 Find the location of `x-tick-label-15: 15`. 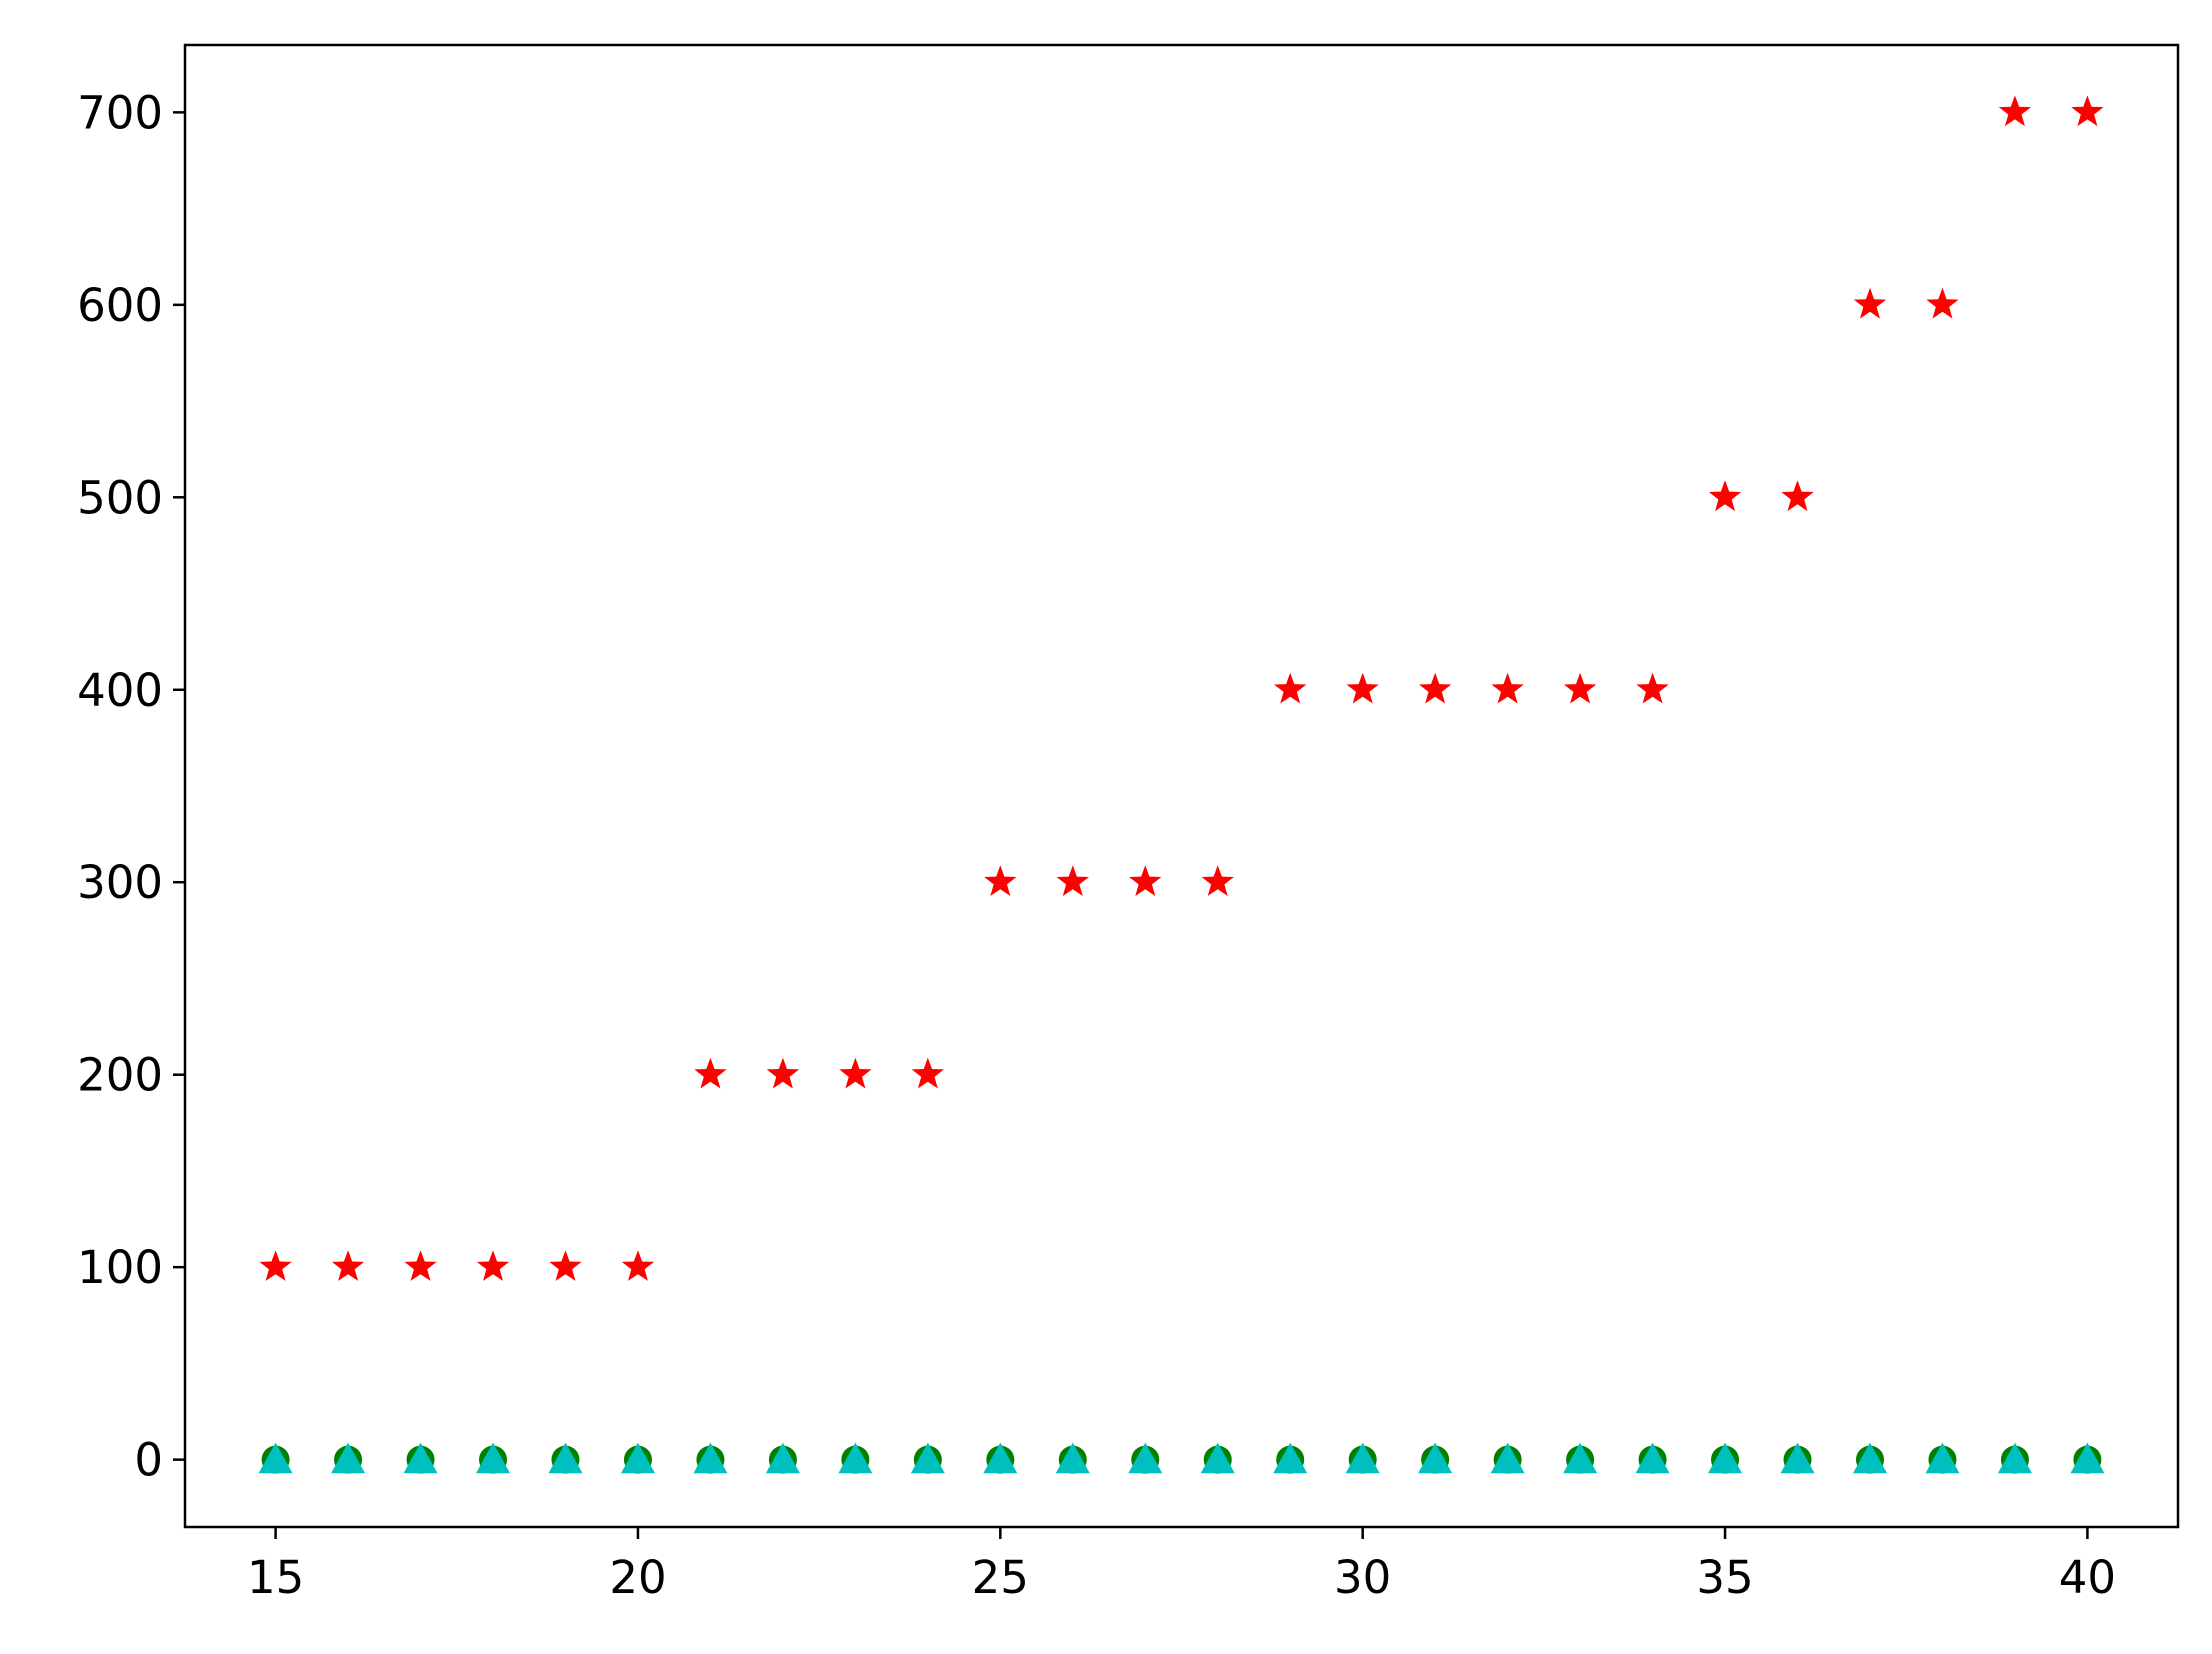

x-tick-label-15: 15 is located at coordinates (275, 1577).